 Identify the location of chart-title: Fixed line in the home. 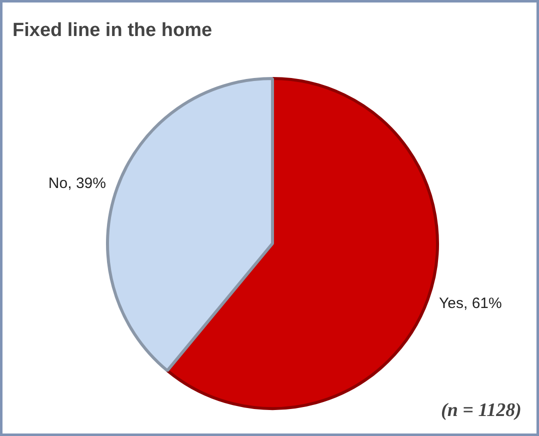
(112, 30).